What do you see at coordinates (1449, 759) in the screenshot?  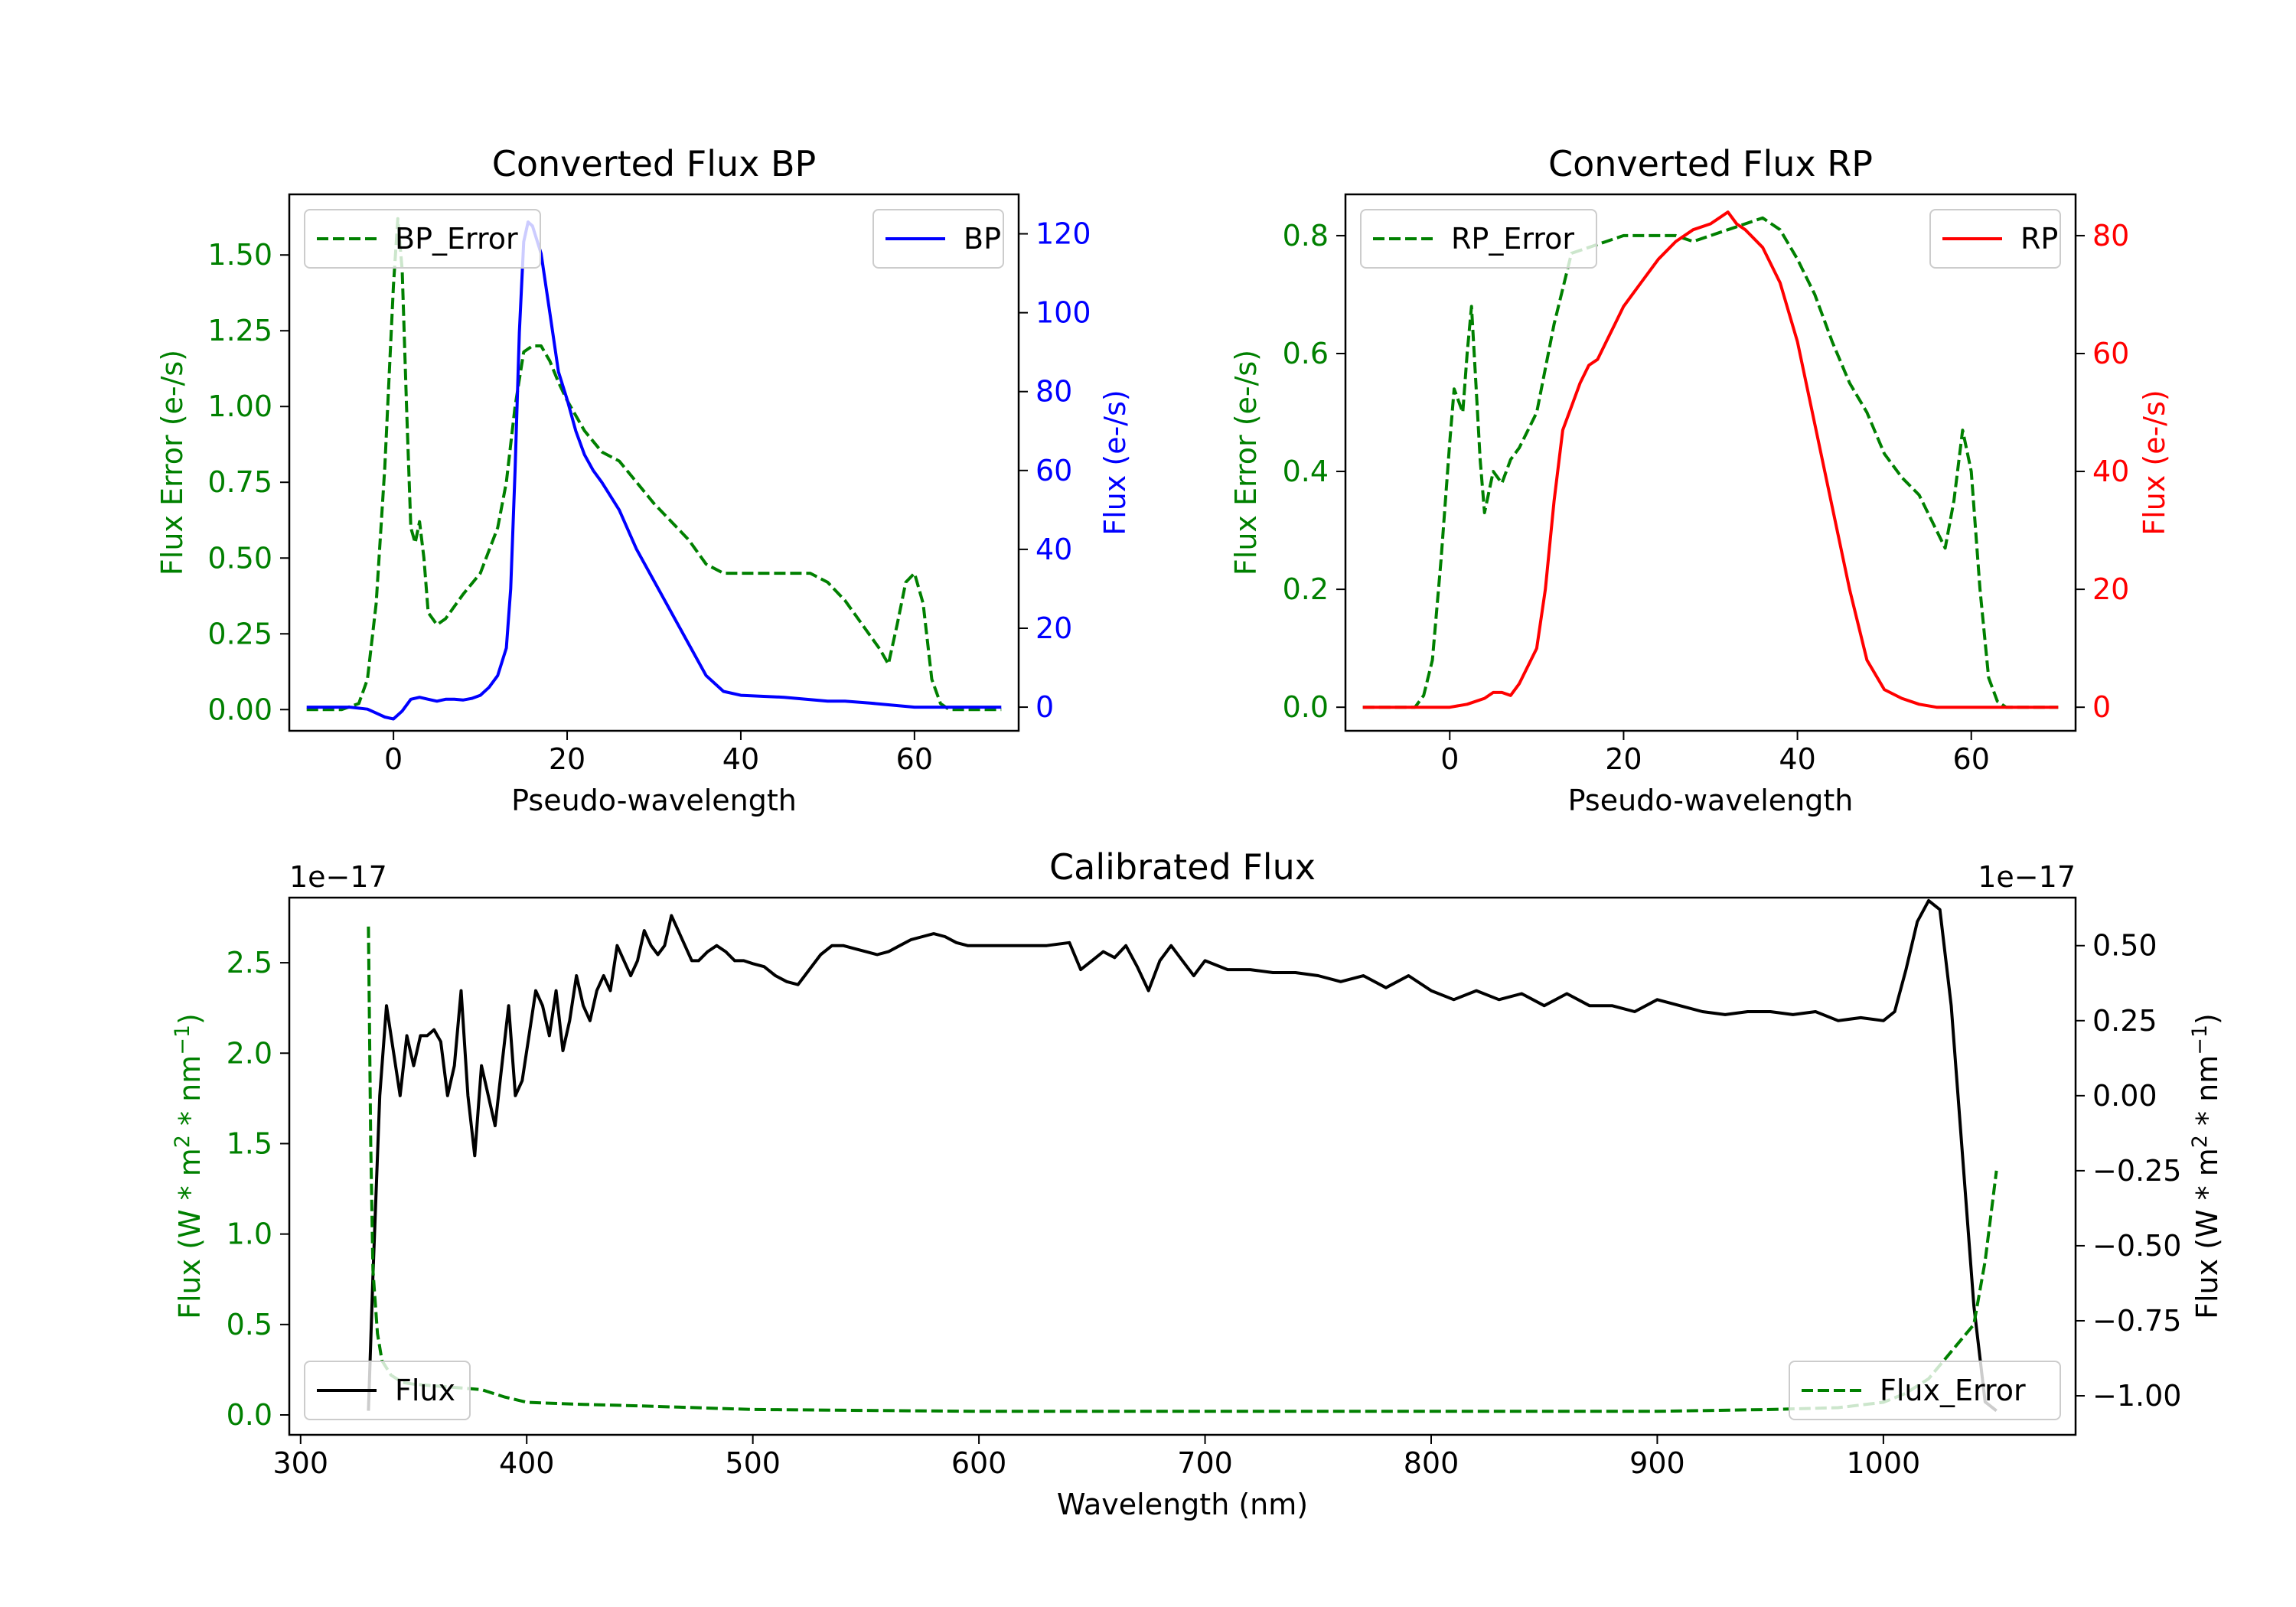 I see `rp-xtick-label: 0` at bounding box center [1449, 759].